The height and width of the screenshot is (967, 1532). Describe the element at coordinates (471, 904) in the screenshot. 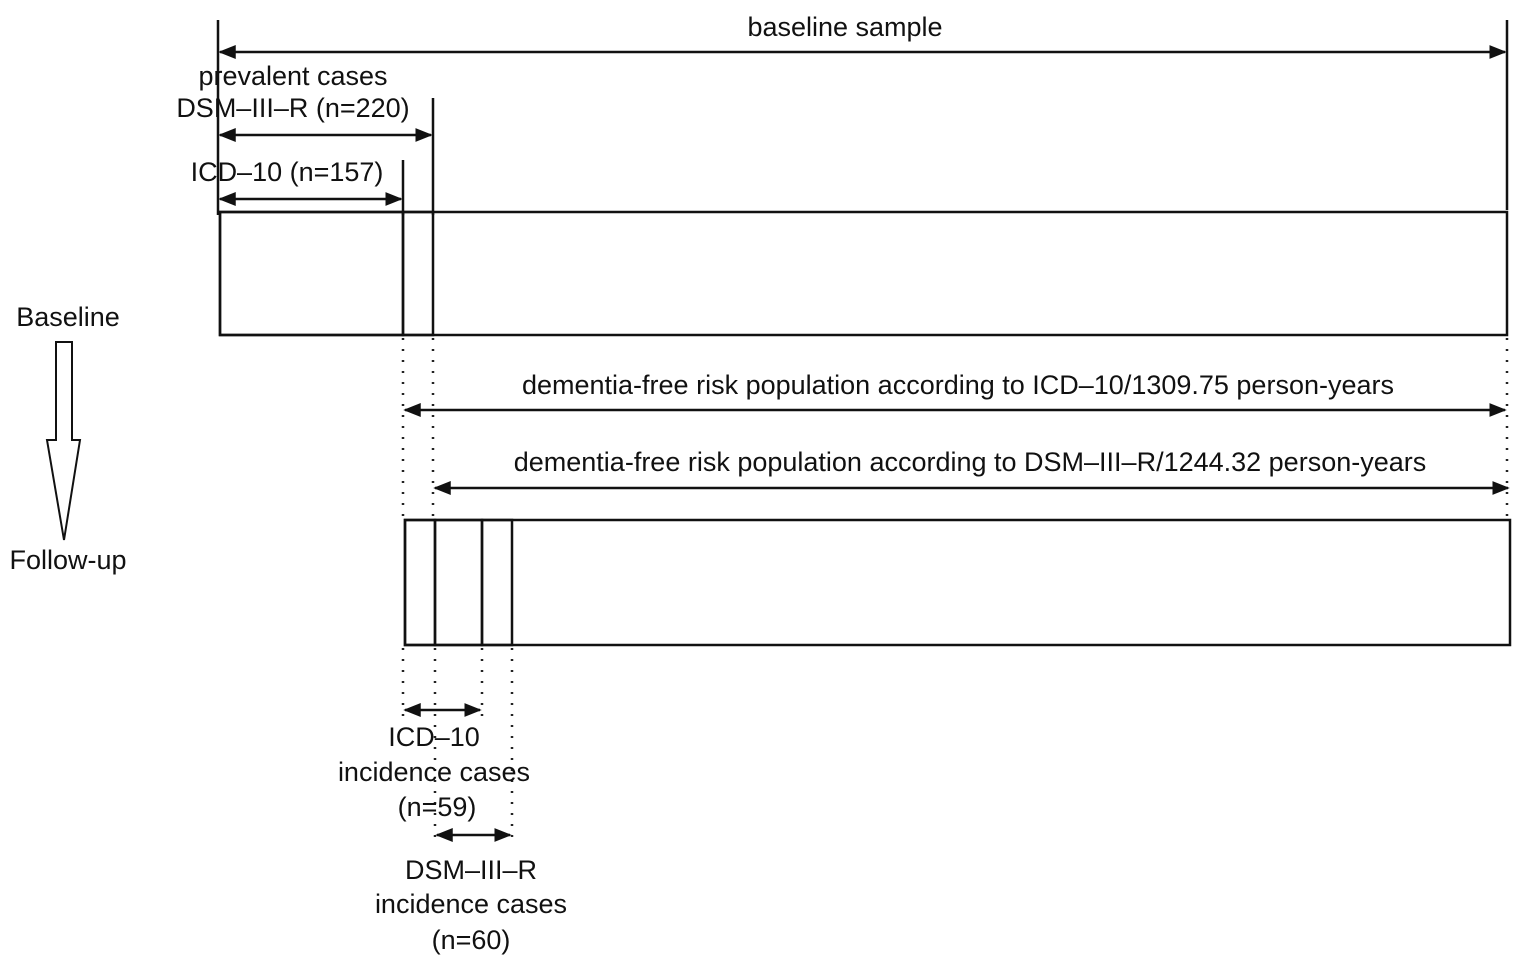

I see `dsm-incidence-label-2: incidence cases` at that location.